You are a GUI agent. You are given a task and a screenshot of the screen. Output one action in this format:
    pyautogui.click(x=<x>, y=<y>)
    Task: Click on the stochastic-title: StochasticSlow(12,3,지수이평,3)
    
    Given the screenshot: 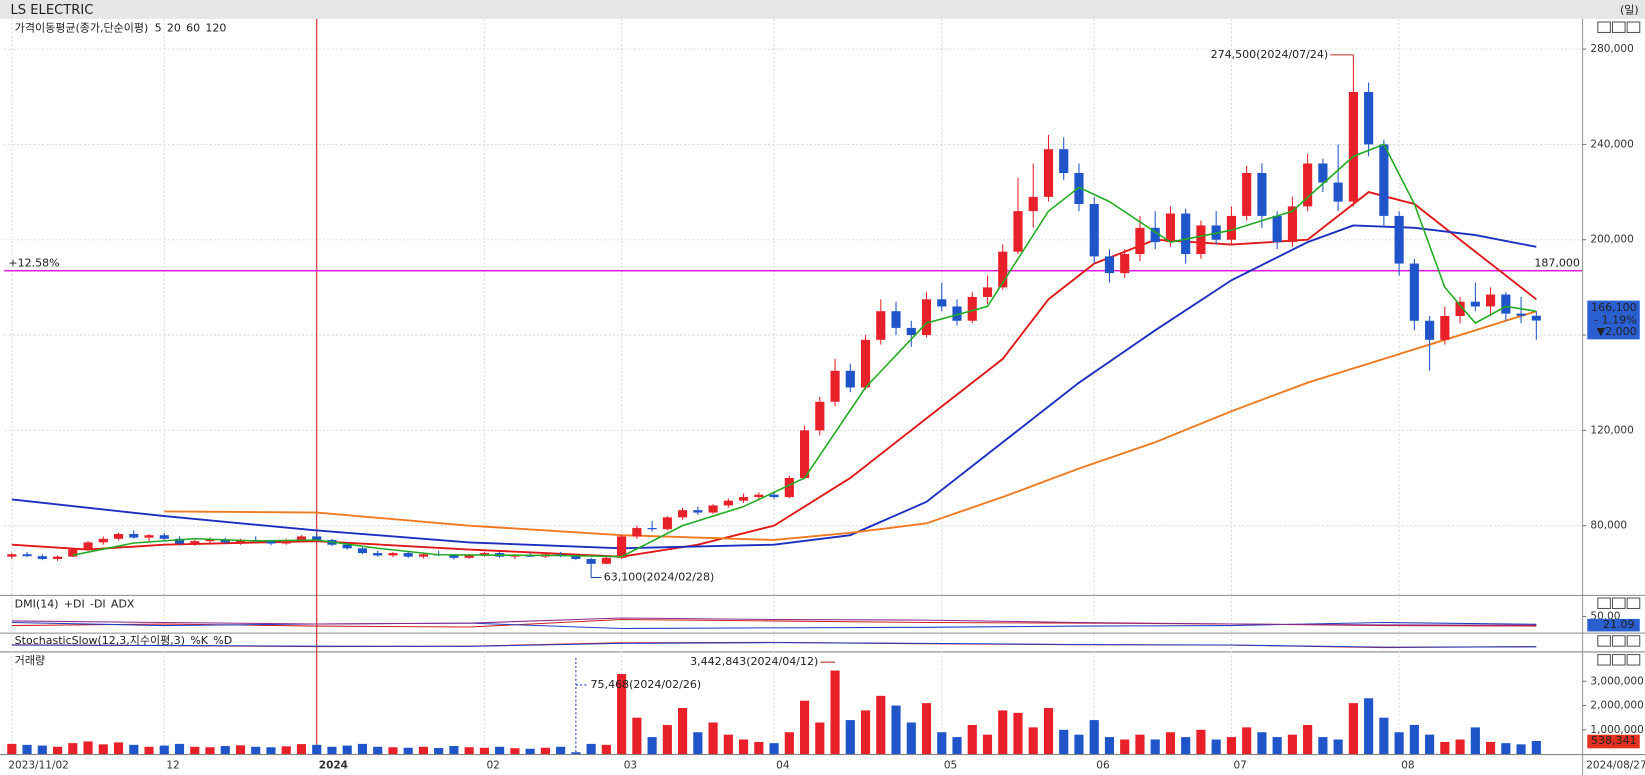 What is the action you would take?
    pyautogui.click(x=100, y=640)
    